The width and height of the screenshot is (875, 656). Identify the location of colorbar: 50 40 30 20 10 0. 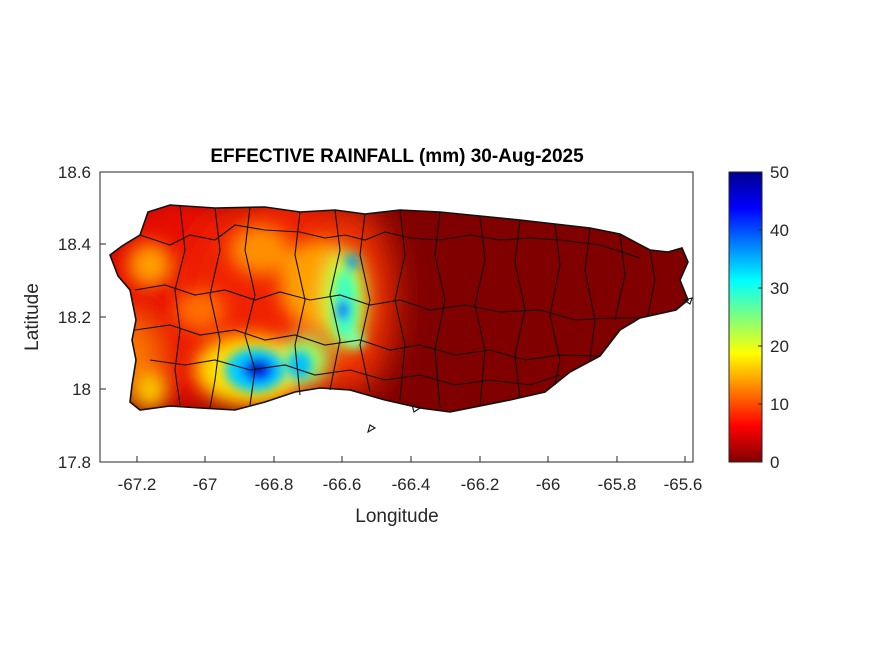
(758, 317).